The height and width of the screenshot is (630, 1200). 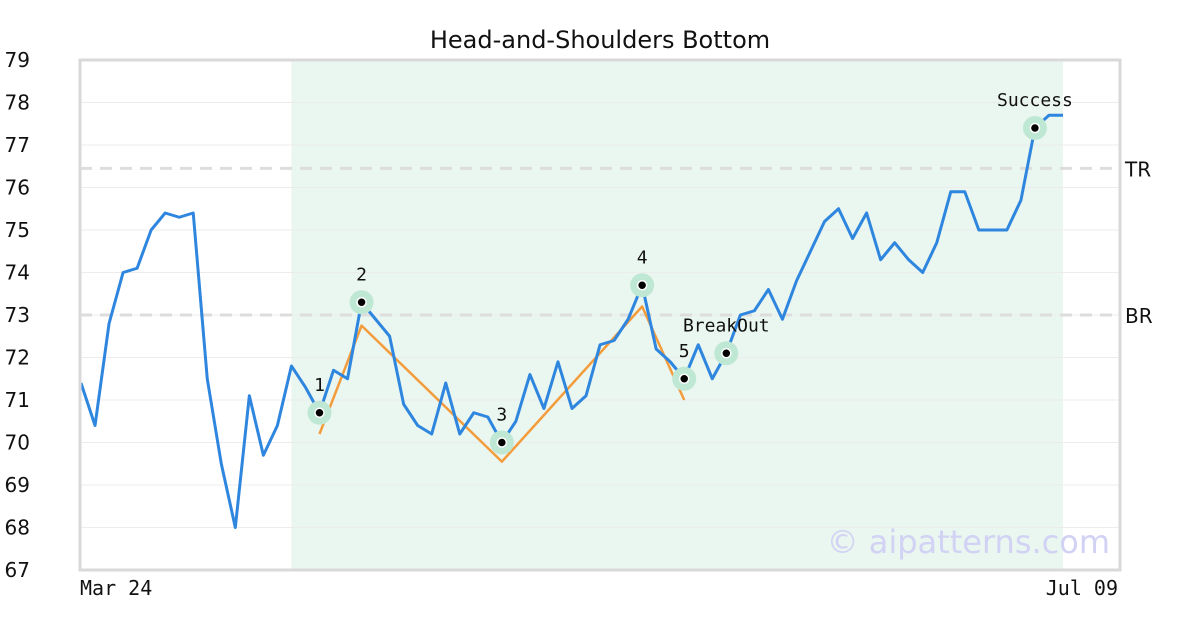 I want to click on y-tick-label: 75, so click(x=17, y=230).